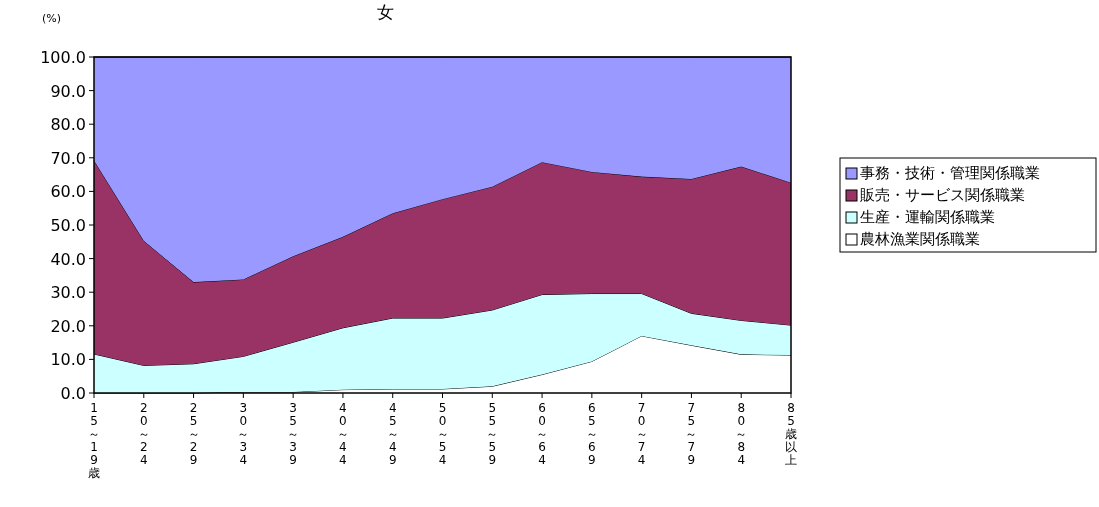 This screenshot has width=1099, height=507. What do you see at coordinates (63, 57) in the screenshot?
I see `y-tick-label: 100.0` at bounding box center [63, 57].